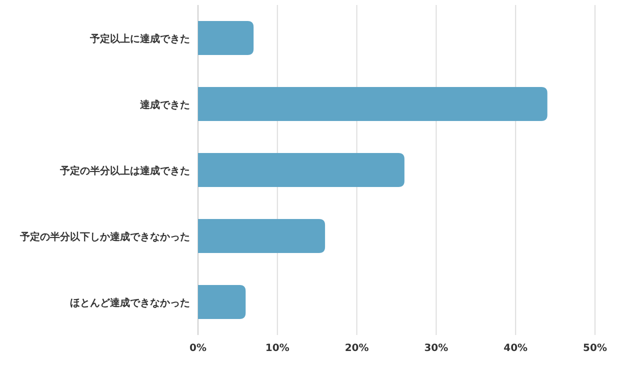  I want to click on x-tick-label: 0%, so click(198, 348).